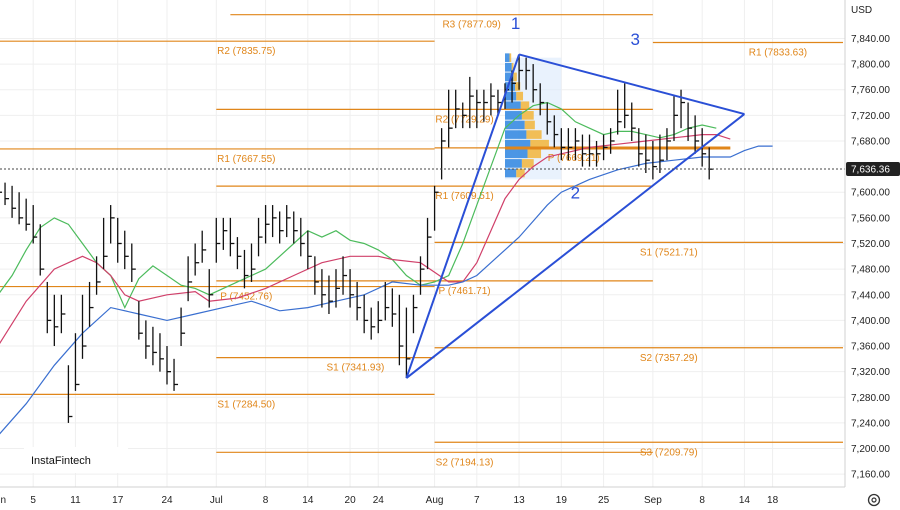 This screenshot has width=900, height=510. What do you see at coordinates (870, 90) in the screenshot?
I see `y-tick-label-2: 7,760.00` at bounding box center [870, 90].